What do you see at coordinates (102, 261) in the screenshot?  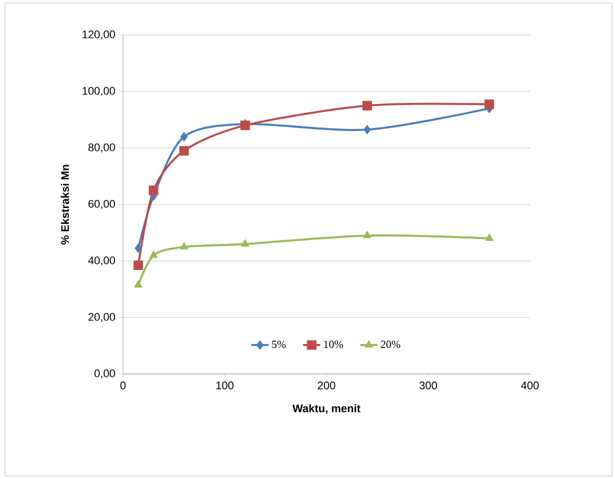 I see `y-tick-label: 40,00` at bounding box center [102, 261].